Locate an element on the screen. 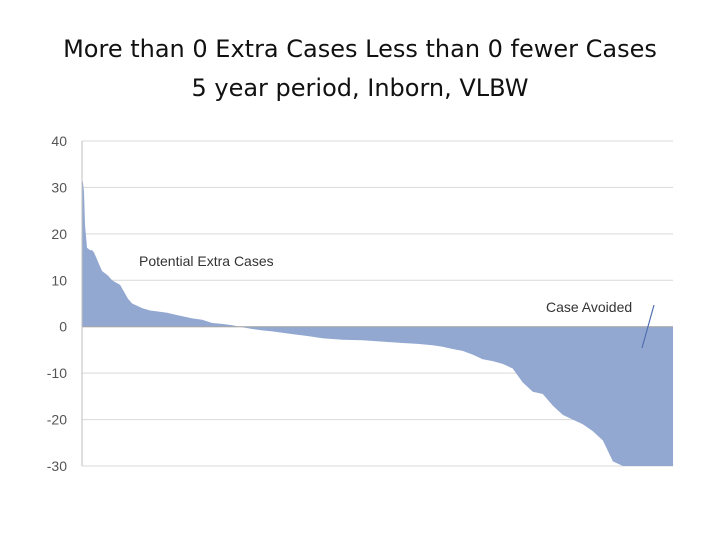 This screenshot has width=720, height=540. y-tick-label: 0 is located at coordinates (63, 327).